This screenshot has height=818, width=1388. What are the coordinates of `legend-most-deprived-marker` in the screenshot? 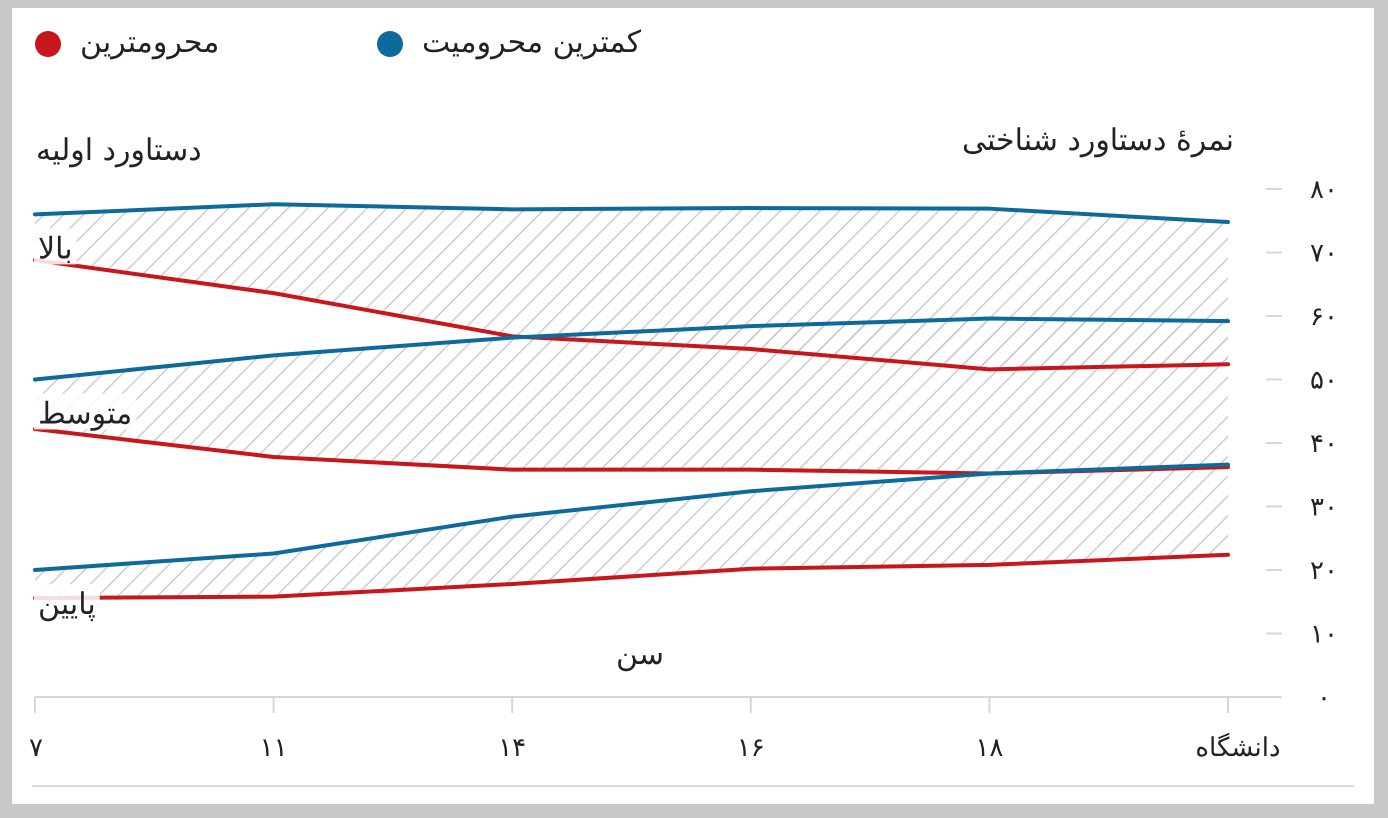 It's located at (48, 44).